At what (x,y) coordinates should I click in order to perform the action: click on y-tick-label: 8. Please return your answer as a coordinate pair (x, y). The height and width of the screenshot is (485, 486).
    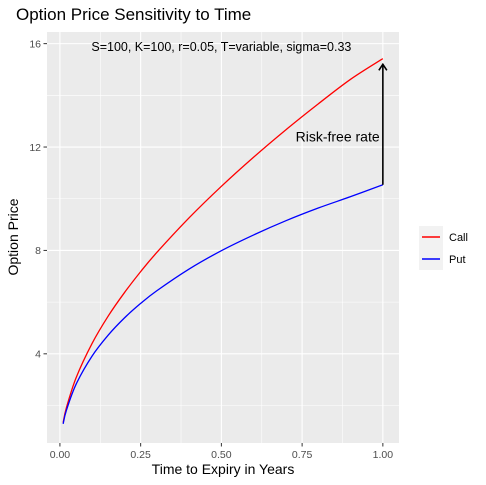
    Looking at the image, I should click on (38, 251).